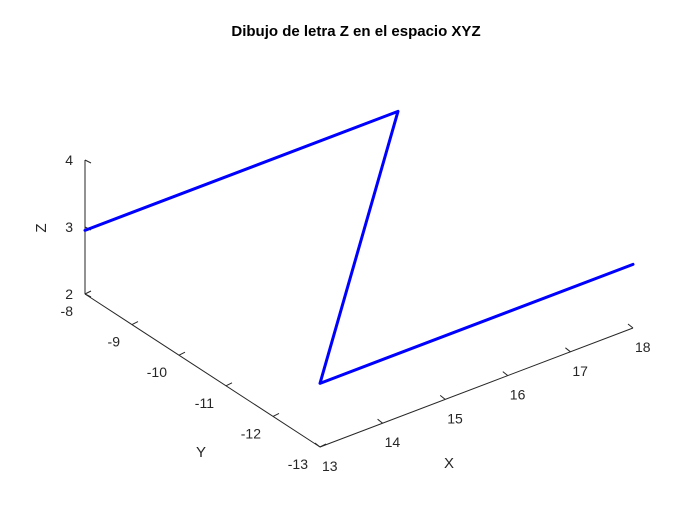 This screenshot has width=679, height=507. Describe the element at coordinates (157, 372) in the screenshot. I see `y-tick-label: -10` at that location.